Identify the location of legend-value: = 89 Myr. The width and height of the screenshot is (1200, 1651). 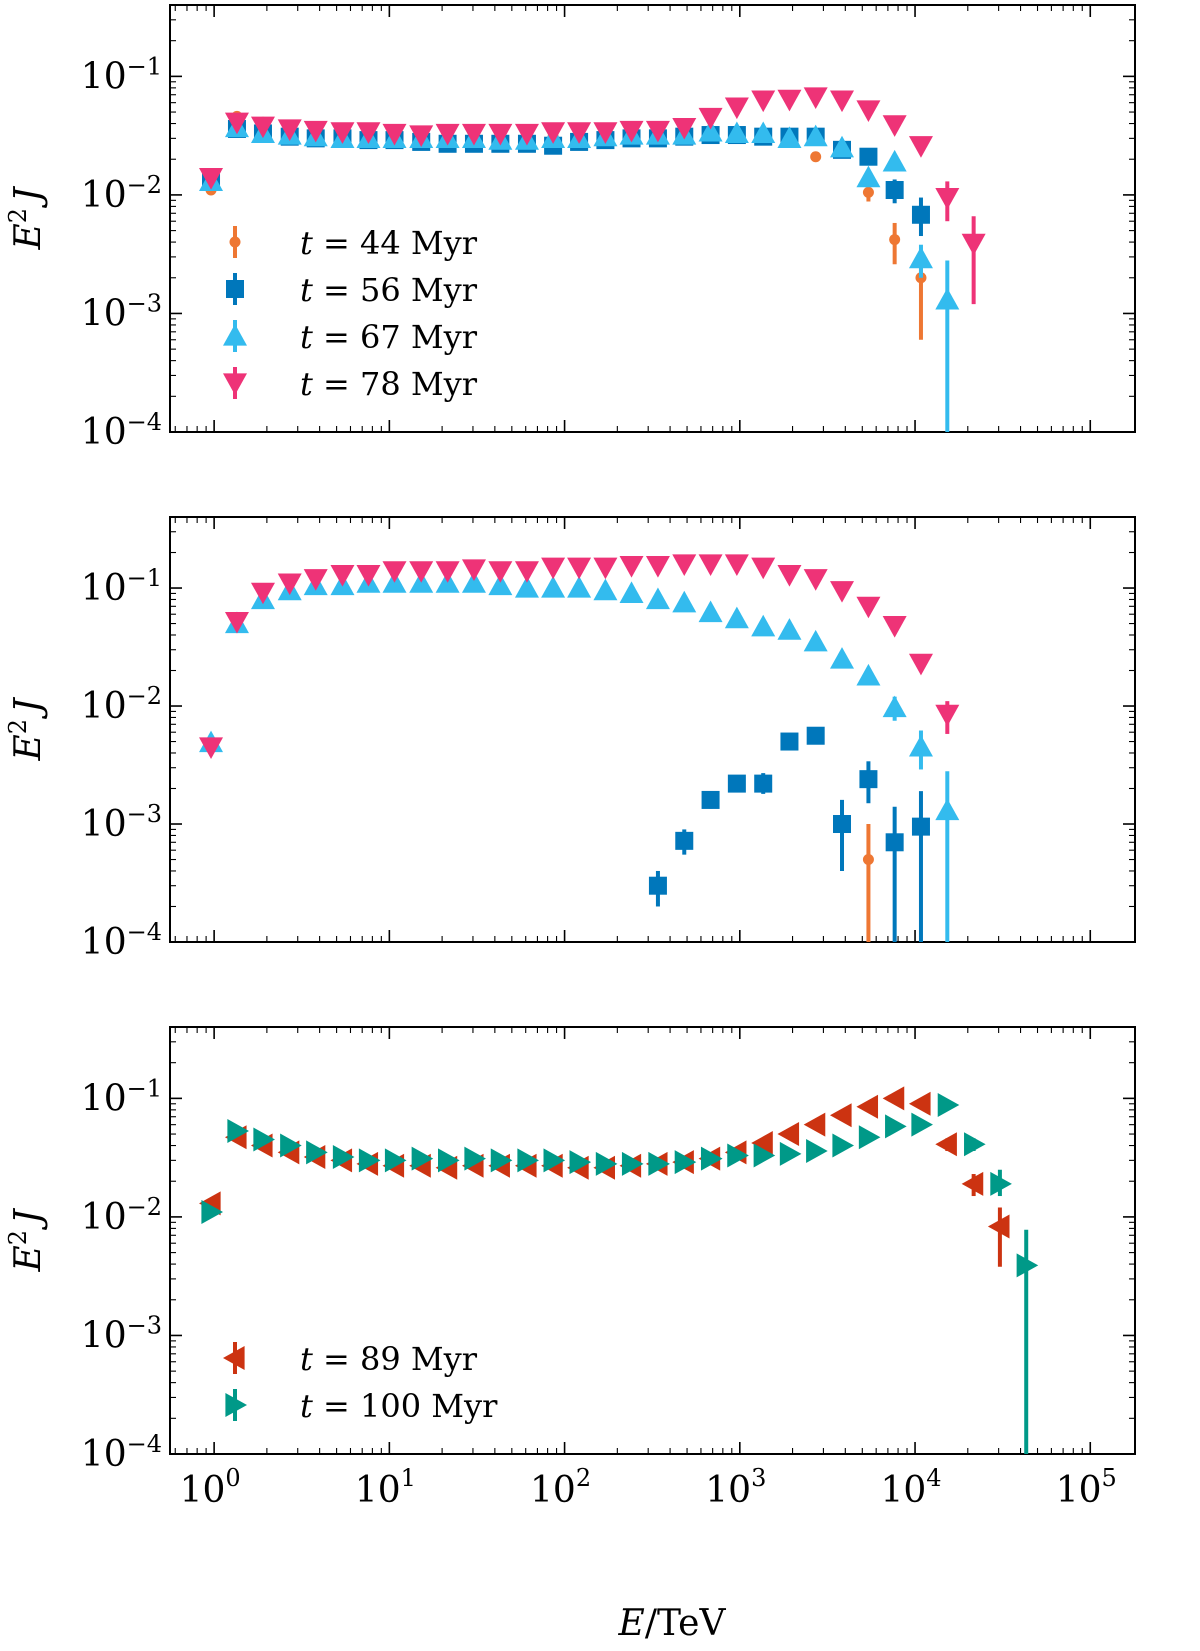
(395, 1359).